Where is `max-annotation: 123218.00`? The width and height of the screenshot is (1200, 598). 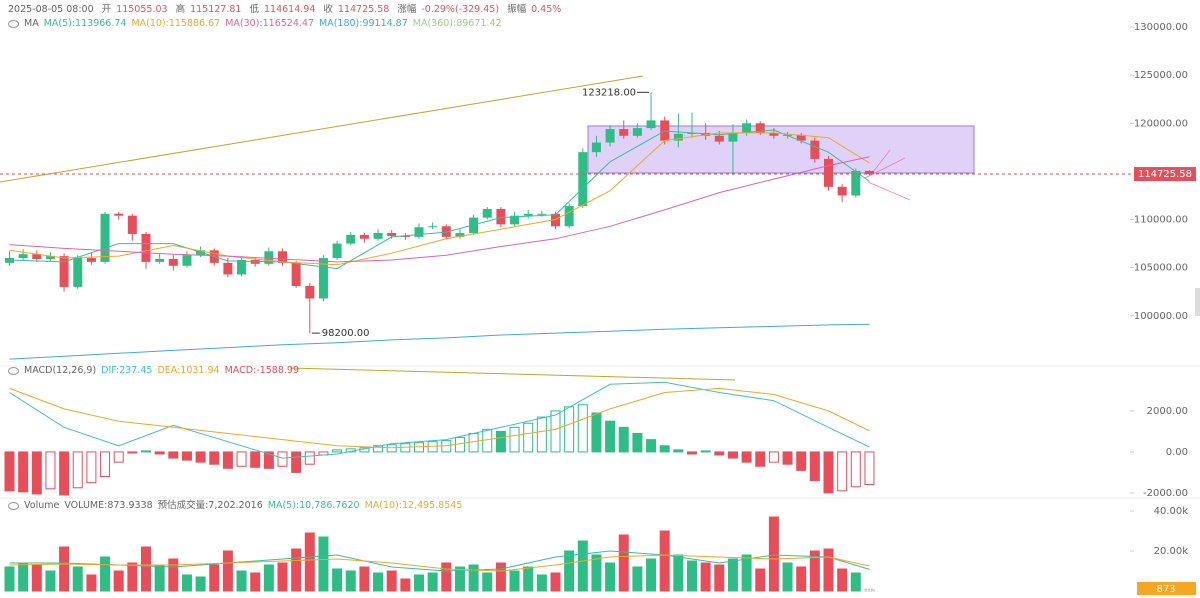 max-annotation: 123218.00 is located at coordinates (609, 92).